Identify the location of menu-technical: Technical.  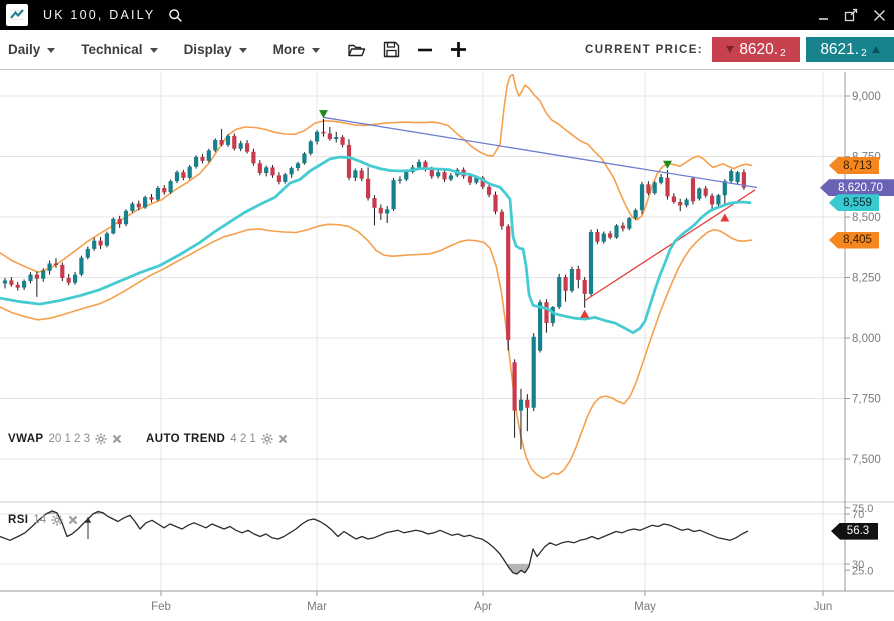
(119, 49).